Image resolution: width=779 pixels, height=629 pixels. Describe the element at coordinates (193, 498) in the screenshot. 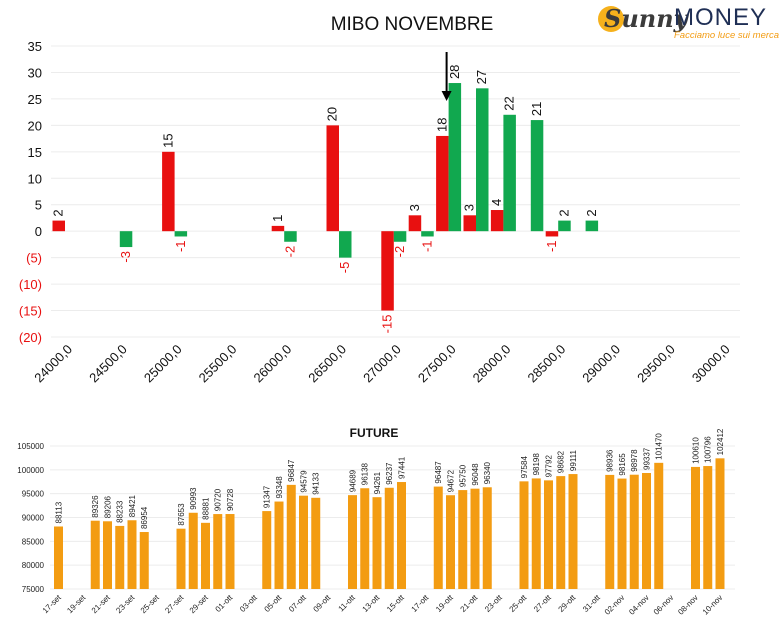

I see `future-data-label: 90993` at that location.